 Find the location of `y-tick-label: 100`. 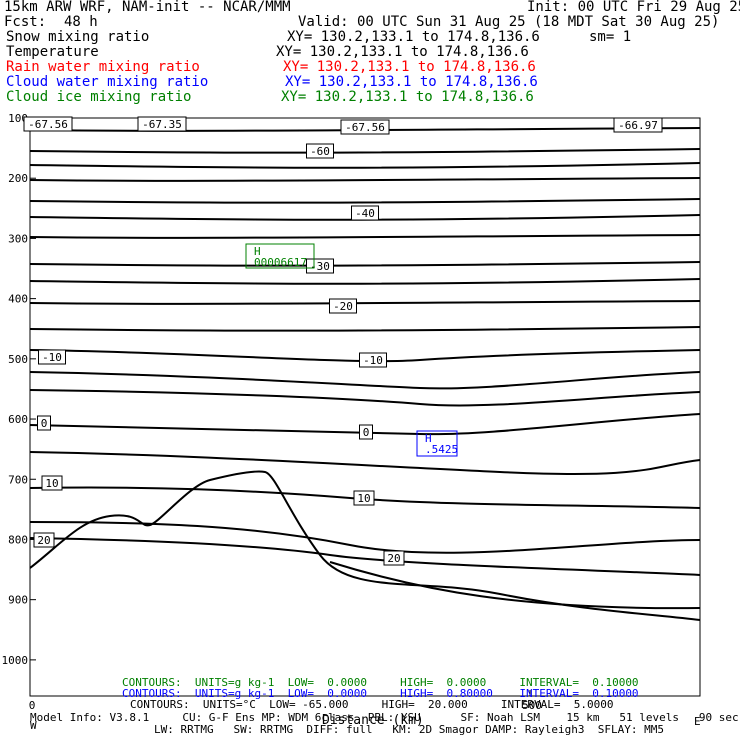

y-tick-label: 100 is located at coordinates (18, 118).